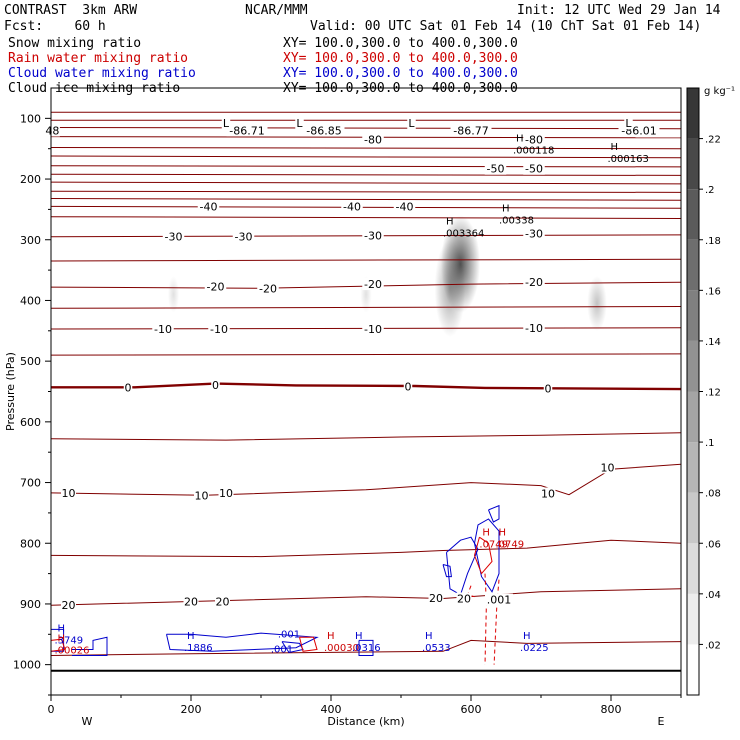 Image resolution: width=740 pixels, height=740 pixels. I want to click on colorbar-unit: g kg⁻¹, so click(719, 91).